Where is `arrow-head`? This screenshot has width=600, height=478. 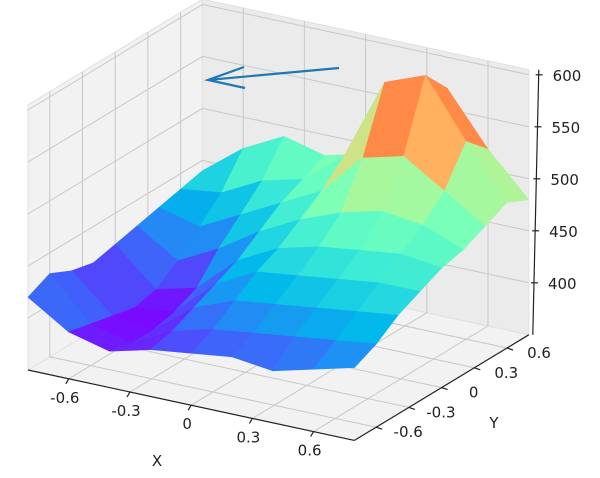
arrow-head is located at coordinates (225, 77).